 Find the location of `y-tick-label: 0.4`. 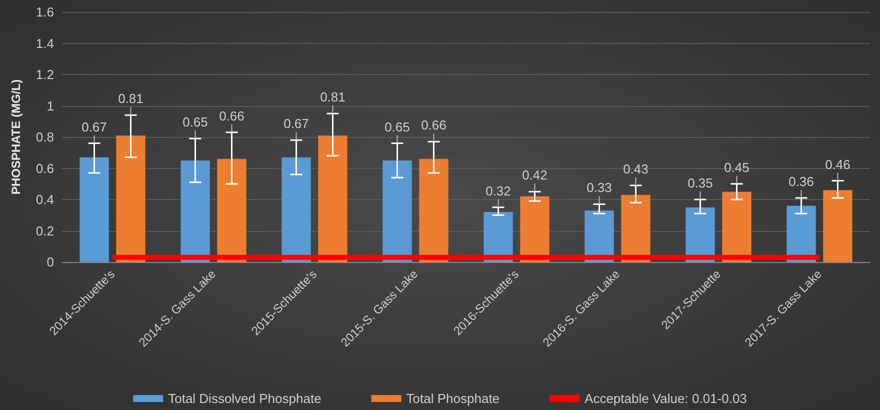

y-tick-label: 0.4 is located at coordinates (45, 199).